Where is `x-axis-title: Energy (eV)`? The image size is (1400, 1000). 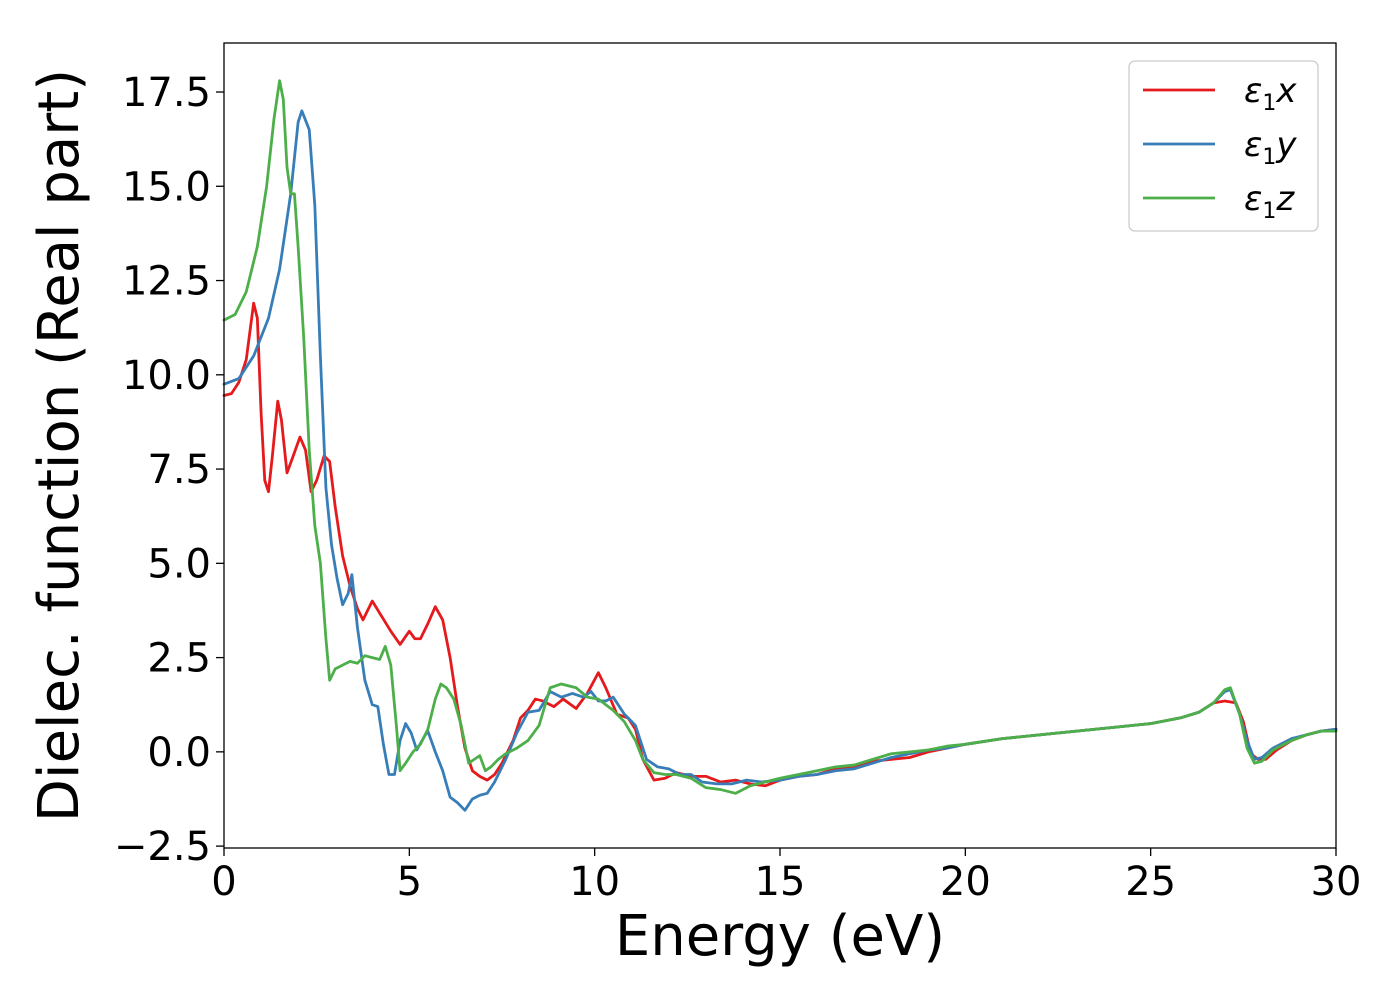 x-axis-title: Energy (eV) is located at coordinates (780, 936).